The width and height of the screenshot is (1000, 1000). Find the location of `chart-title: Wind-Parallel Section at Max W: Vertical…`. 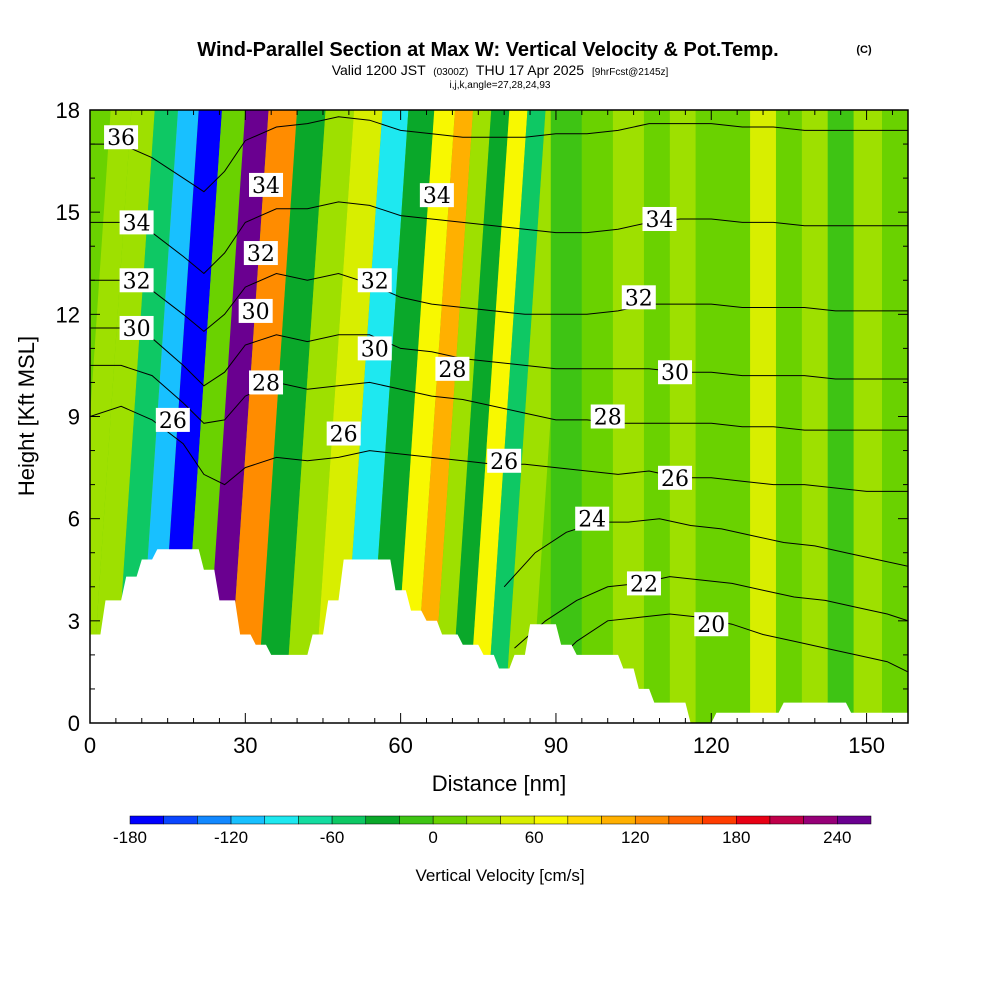

chart-title: Wind-Parallel Section at Max W: Vertical… is located at coordinates (487, 50).